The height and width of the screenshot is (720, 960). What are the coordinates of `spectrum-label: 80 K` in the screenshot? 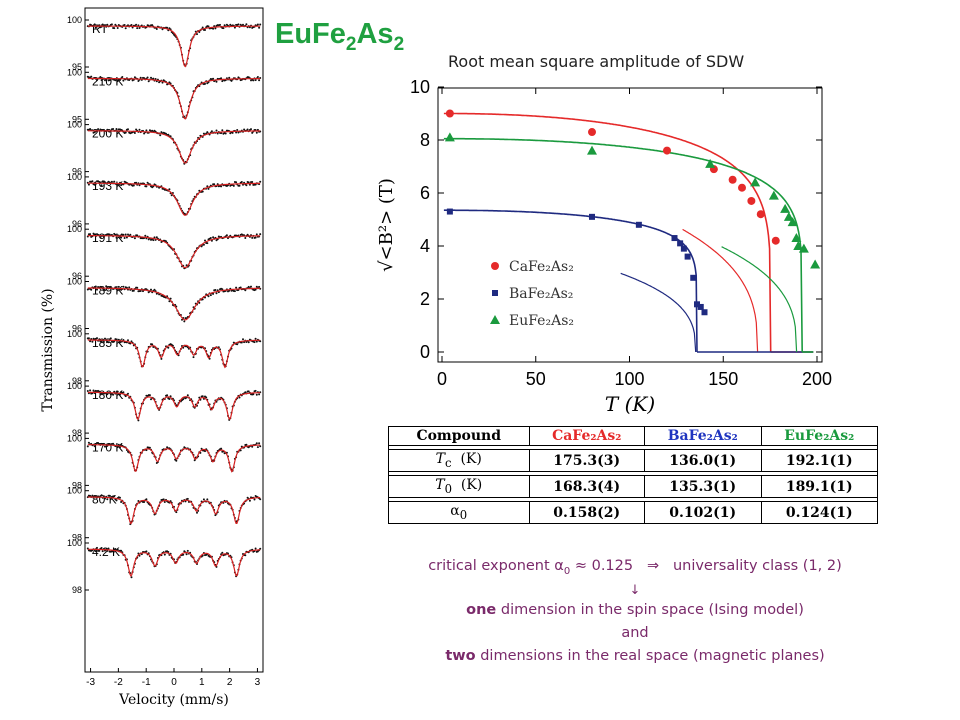 It's located at (104, 500).